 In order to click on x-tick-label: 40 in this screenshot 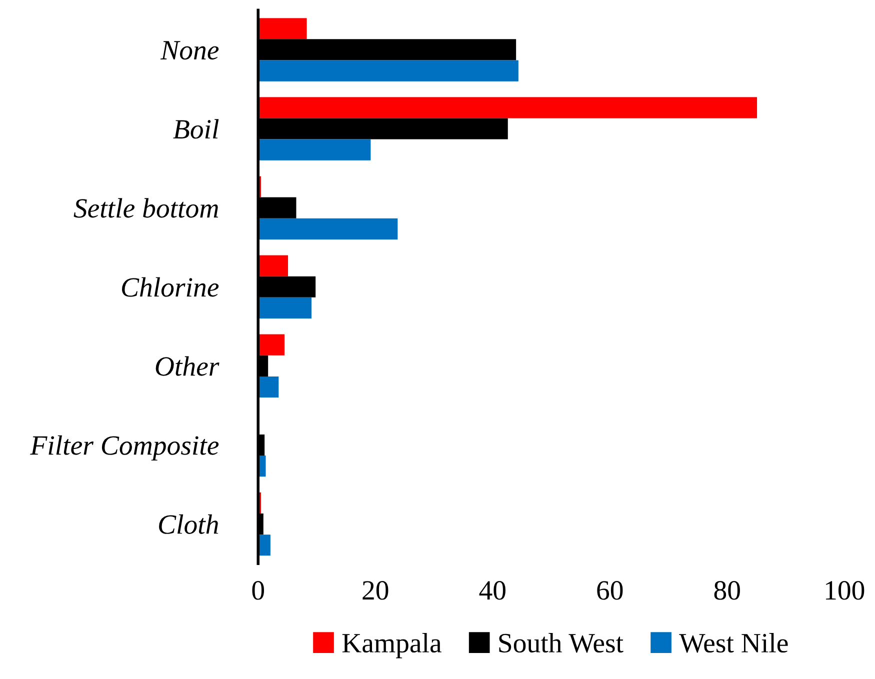, I will do `click(492, 590)`.